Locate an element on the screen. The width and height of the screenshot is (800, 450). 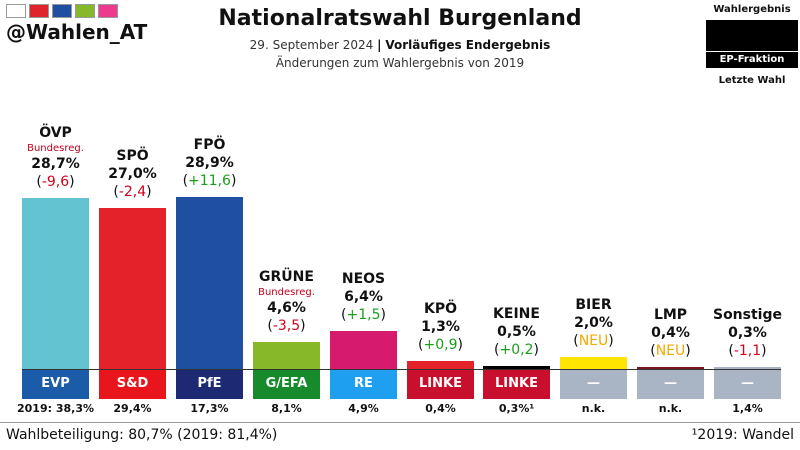
legend-box: Wahlergebnis EP-Fraktion Letzte Wahl is located at coordinates (752, 46).